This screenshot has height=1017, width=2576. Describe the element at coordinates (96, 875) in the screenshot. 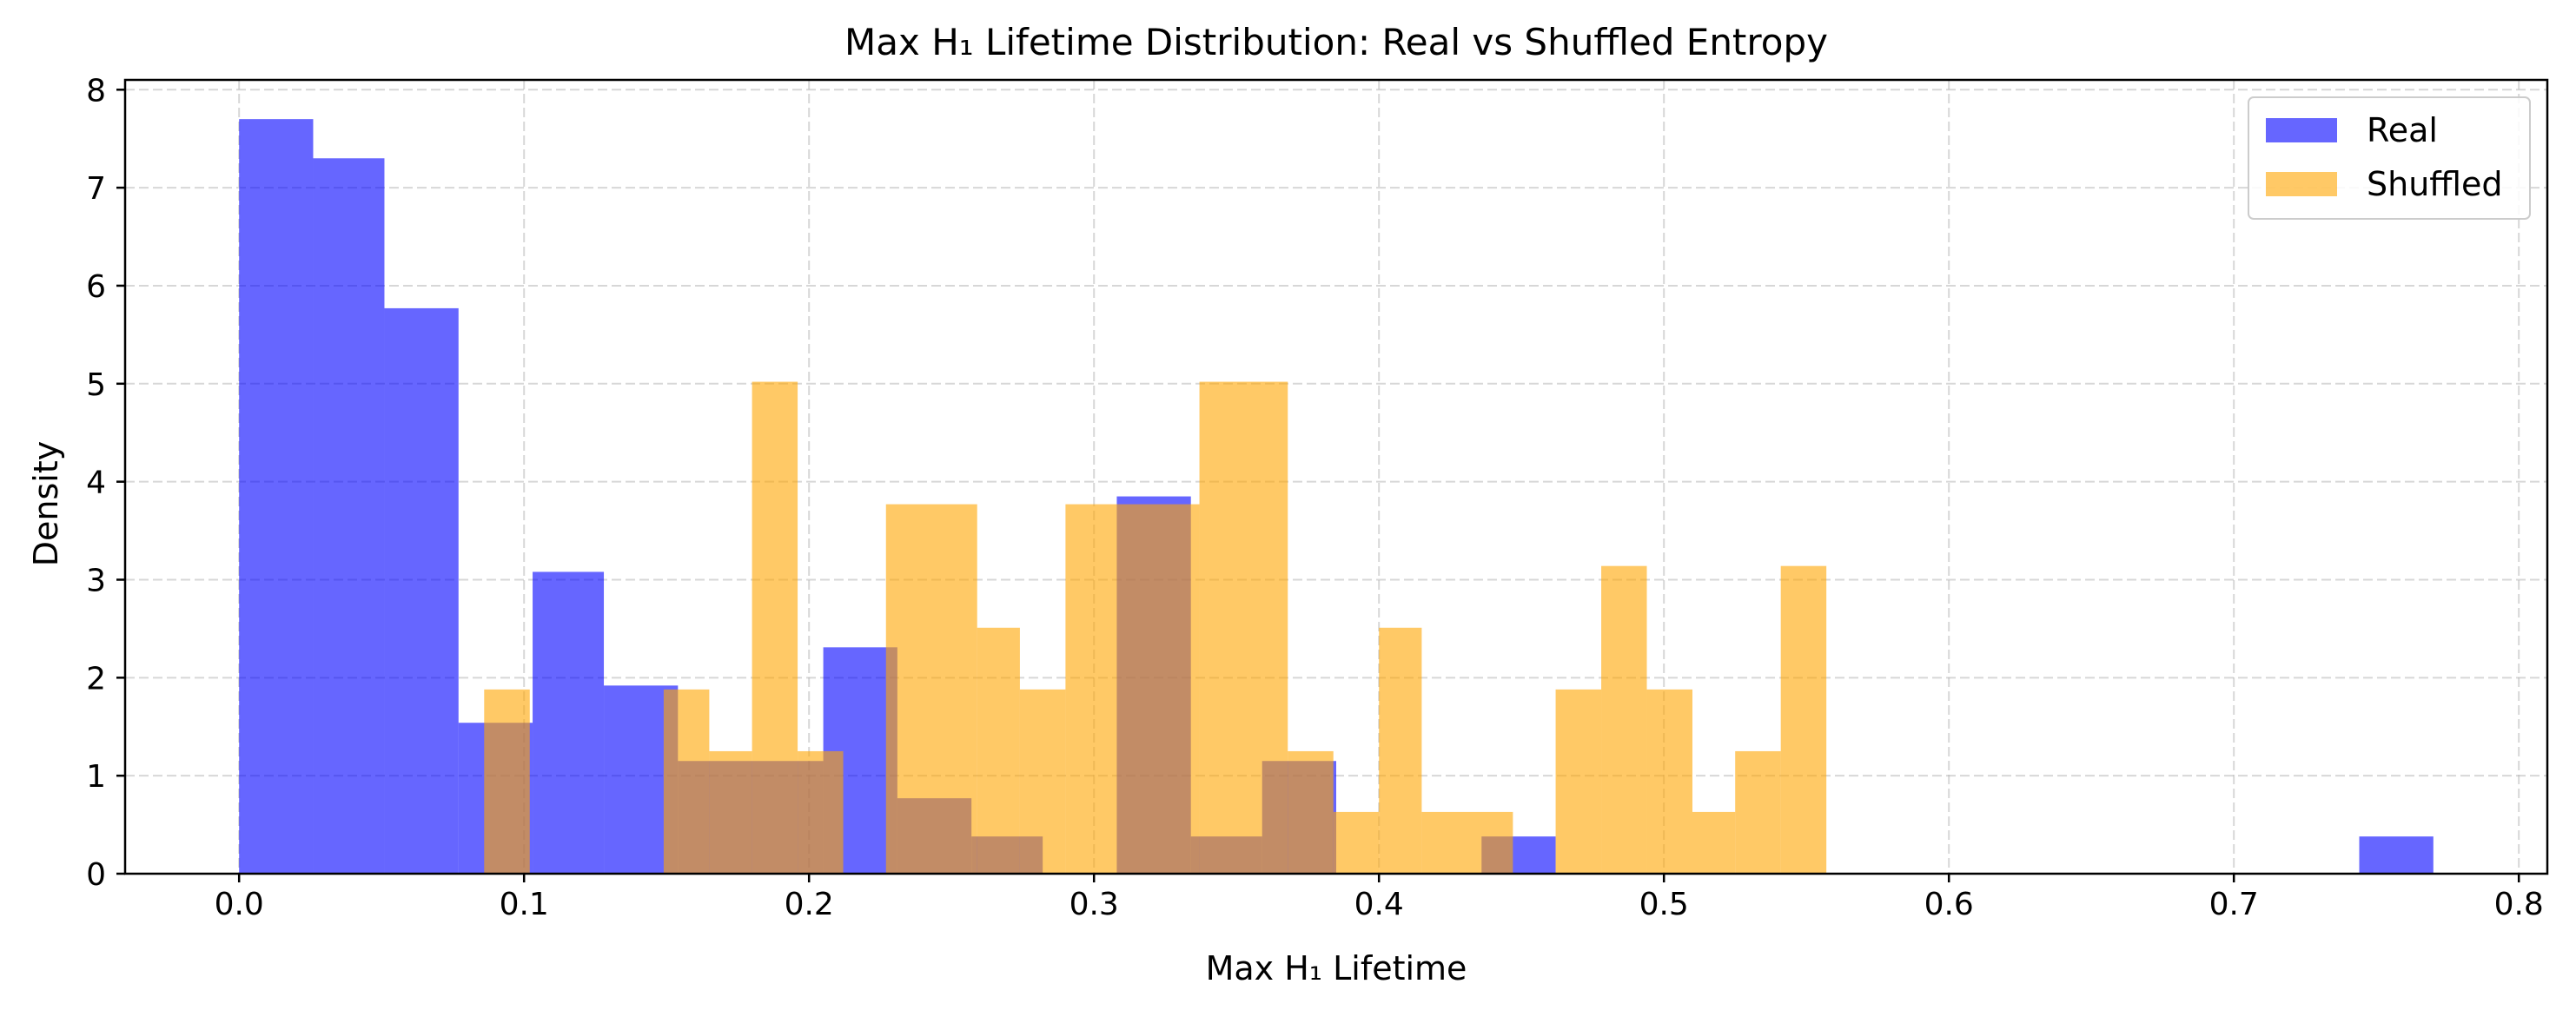

I see `y-tick-label: 0` at that location.